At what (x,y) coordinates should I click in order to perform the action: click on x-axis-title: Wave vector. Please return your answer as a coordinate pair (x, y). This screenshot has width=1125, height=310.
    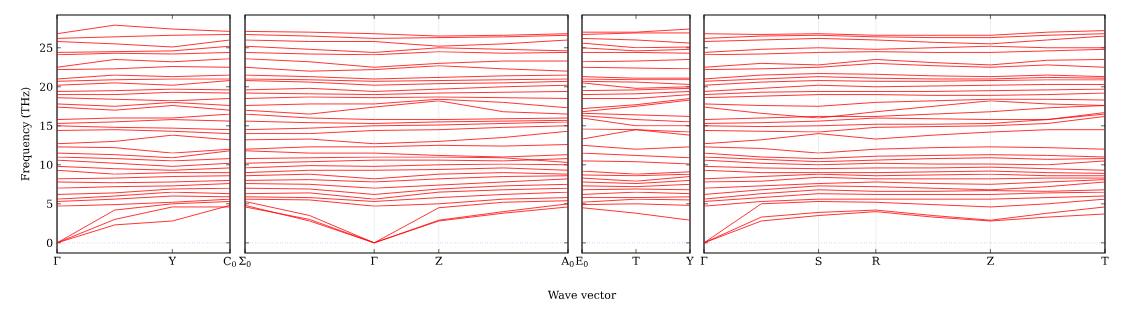
    Looking at the image, I should click on (582, 295).